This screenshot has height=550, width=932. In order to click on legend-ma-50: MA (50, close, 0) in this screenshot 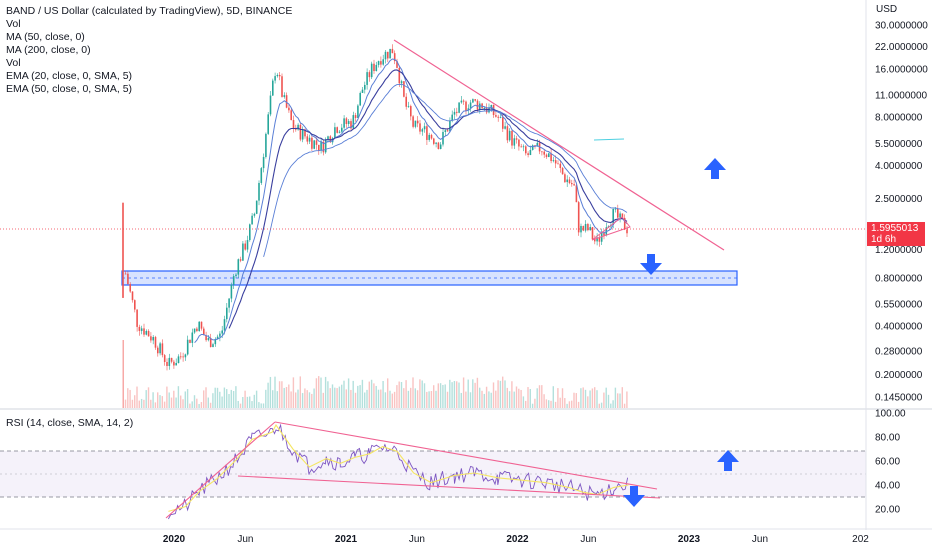, I will do `click(45, 37)`.